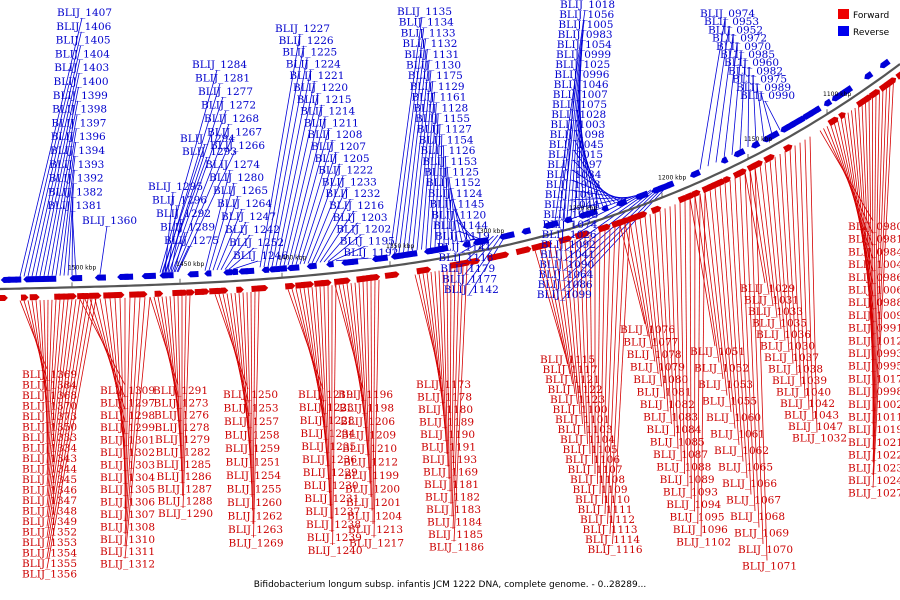  What do you see at coordinates (582, 420) in the screenshot?
I see `gene-label: BLIJ_1101` at bounding box center [582, 420].